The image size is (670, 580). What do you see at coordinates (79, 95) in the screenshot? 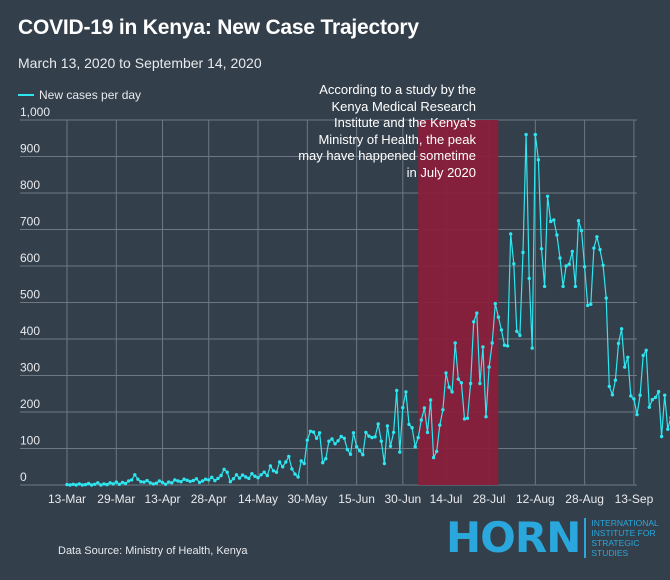
I see `legend: New cases per day` at bounding box center [79, 95].